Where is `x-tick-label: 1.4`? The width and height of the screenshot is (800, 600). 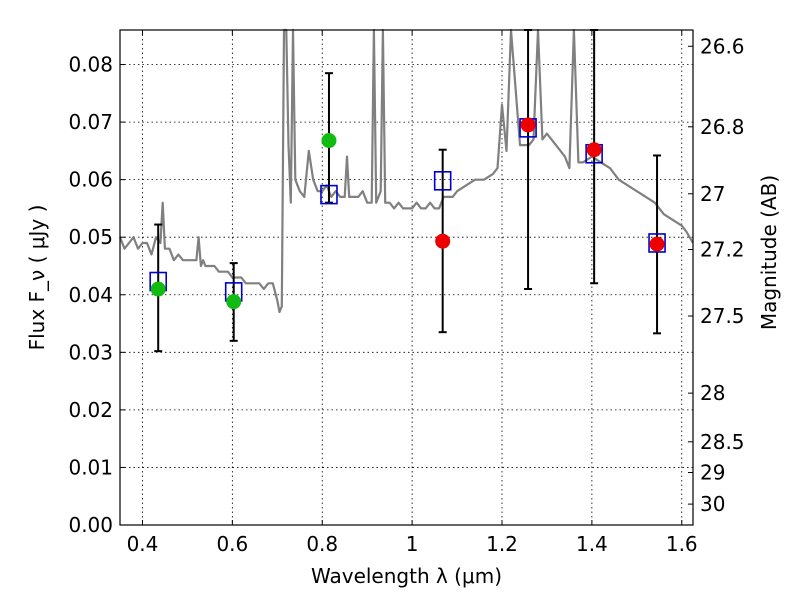
x-tick-label: 1.4 is located at coordinates (592, 544).